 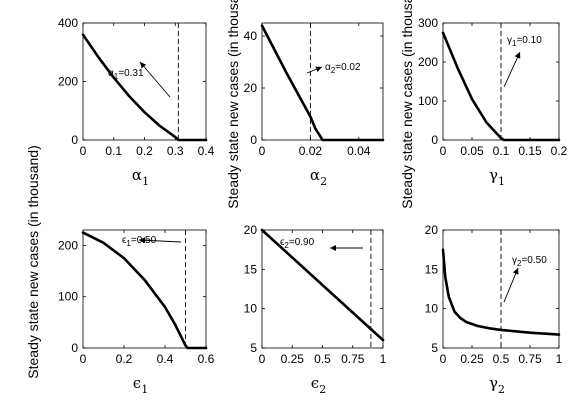 What do you see at coordinates (428, 23) in the screenshot?
I see `y-tick-label: 300` at bounding box center [428, 23].